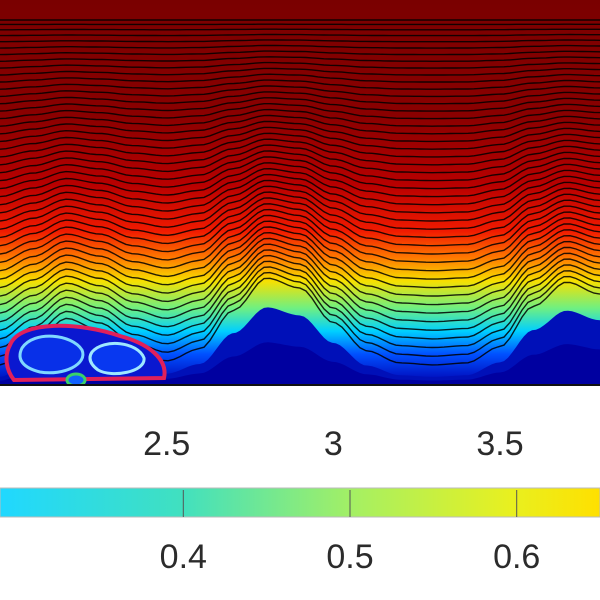  Describe the element at coordinates (117, 358) in the screenshot. I see `vortex-right` at that location.